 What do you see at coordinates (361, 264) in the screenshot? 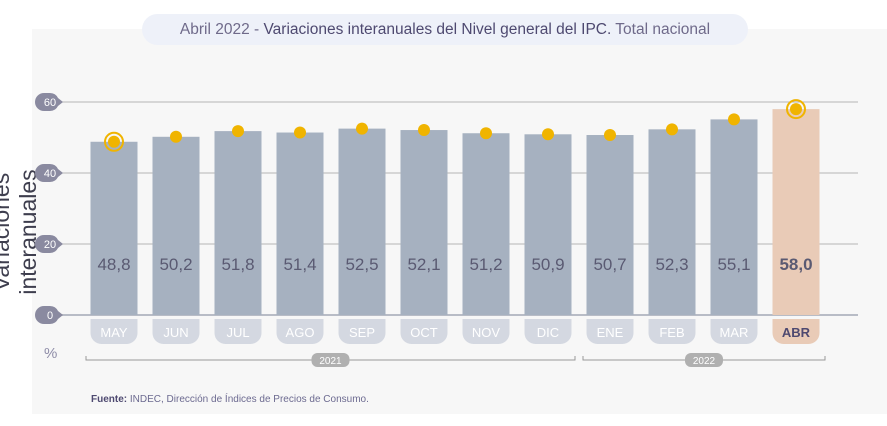
I see `value-label: 52,5` at bounding box center [361, 264].